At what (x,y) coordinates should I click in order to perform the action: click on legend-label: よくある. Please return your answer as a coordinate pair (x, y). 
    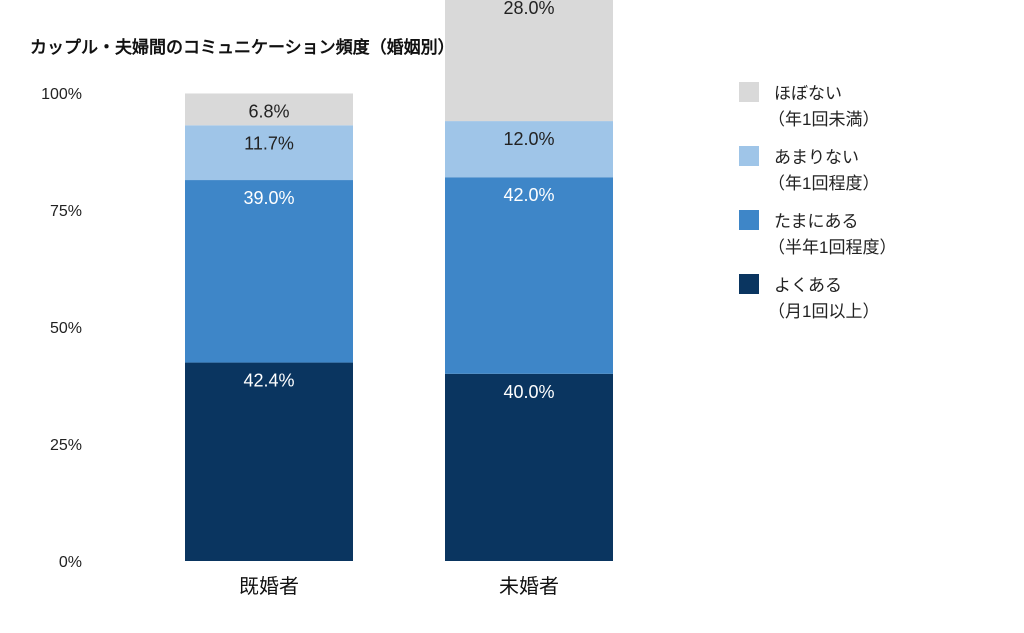
    Looking at the image, I should click on (808, 285).